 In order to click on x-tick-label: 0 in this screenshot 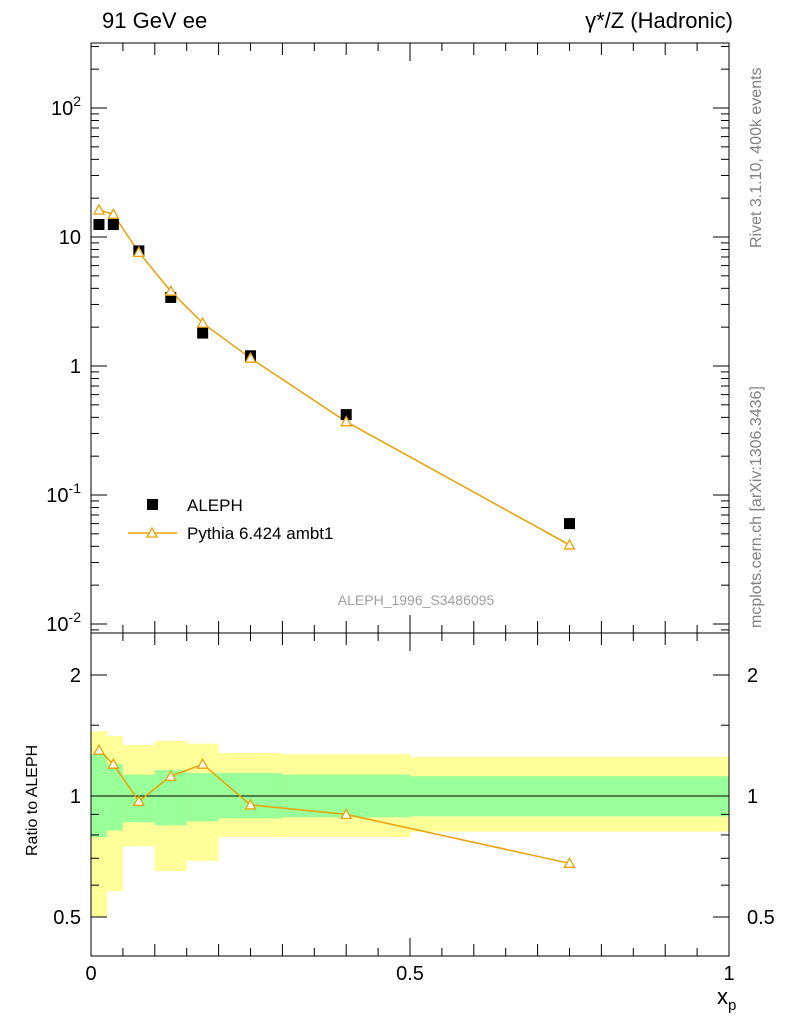, I will do `click(90, 974)`.